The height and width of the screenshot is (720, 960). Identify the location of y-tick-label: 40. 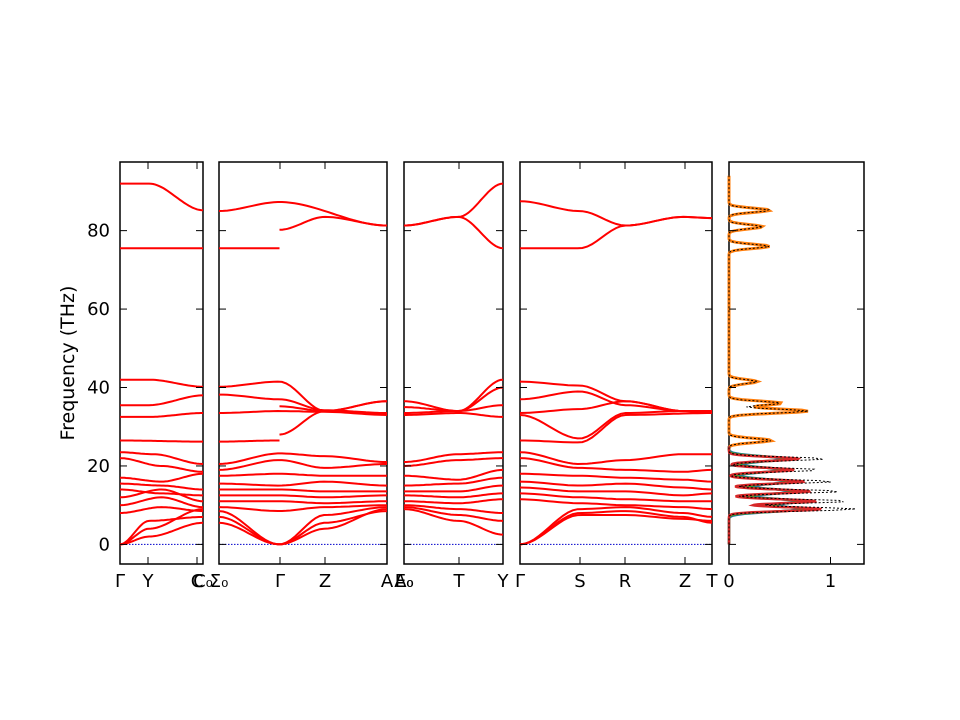
(98, 388).